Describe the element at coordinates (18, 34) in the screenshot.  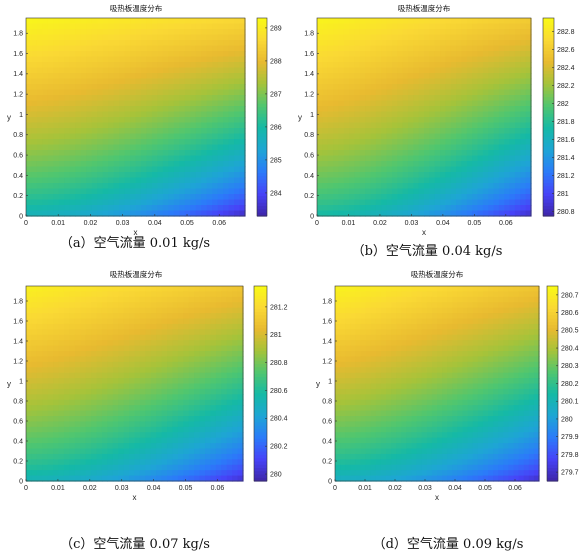
I see `y-tick-label: 1.8` at that location.